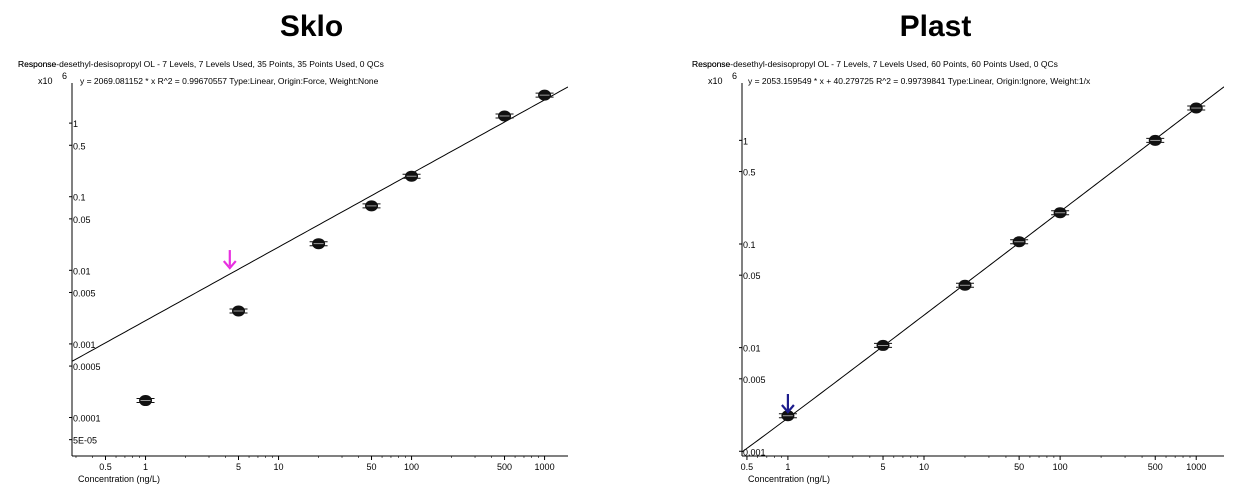 The width and height of the screenshot is (1247, 500). Describe the element at coordinates (87, 419) in the screenshot. I see `y-tick-label: 0.0001` at that location.